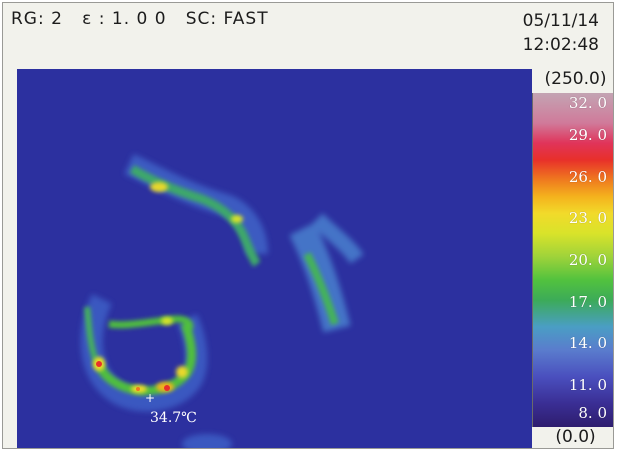 This screenshot has height=454, width=619. I want to click on datetime-readout: 05/11/14 12:02:48, so click(561, 33).